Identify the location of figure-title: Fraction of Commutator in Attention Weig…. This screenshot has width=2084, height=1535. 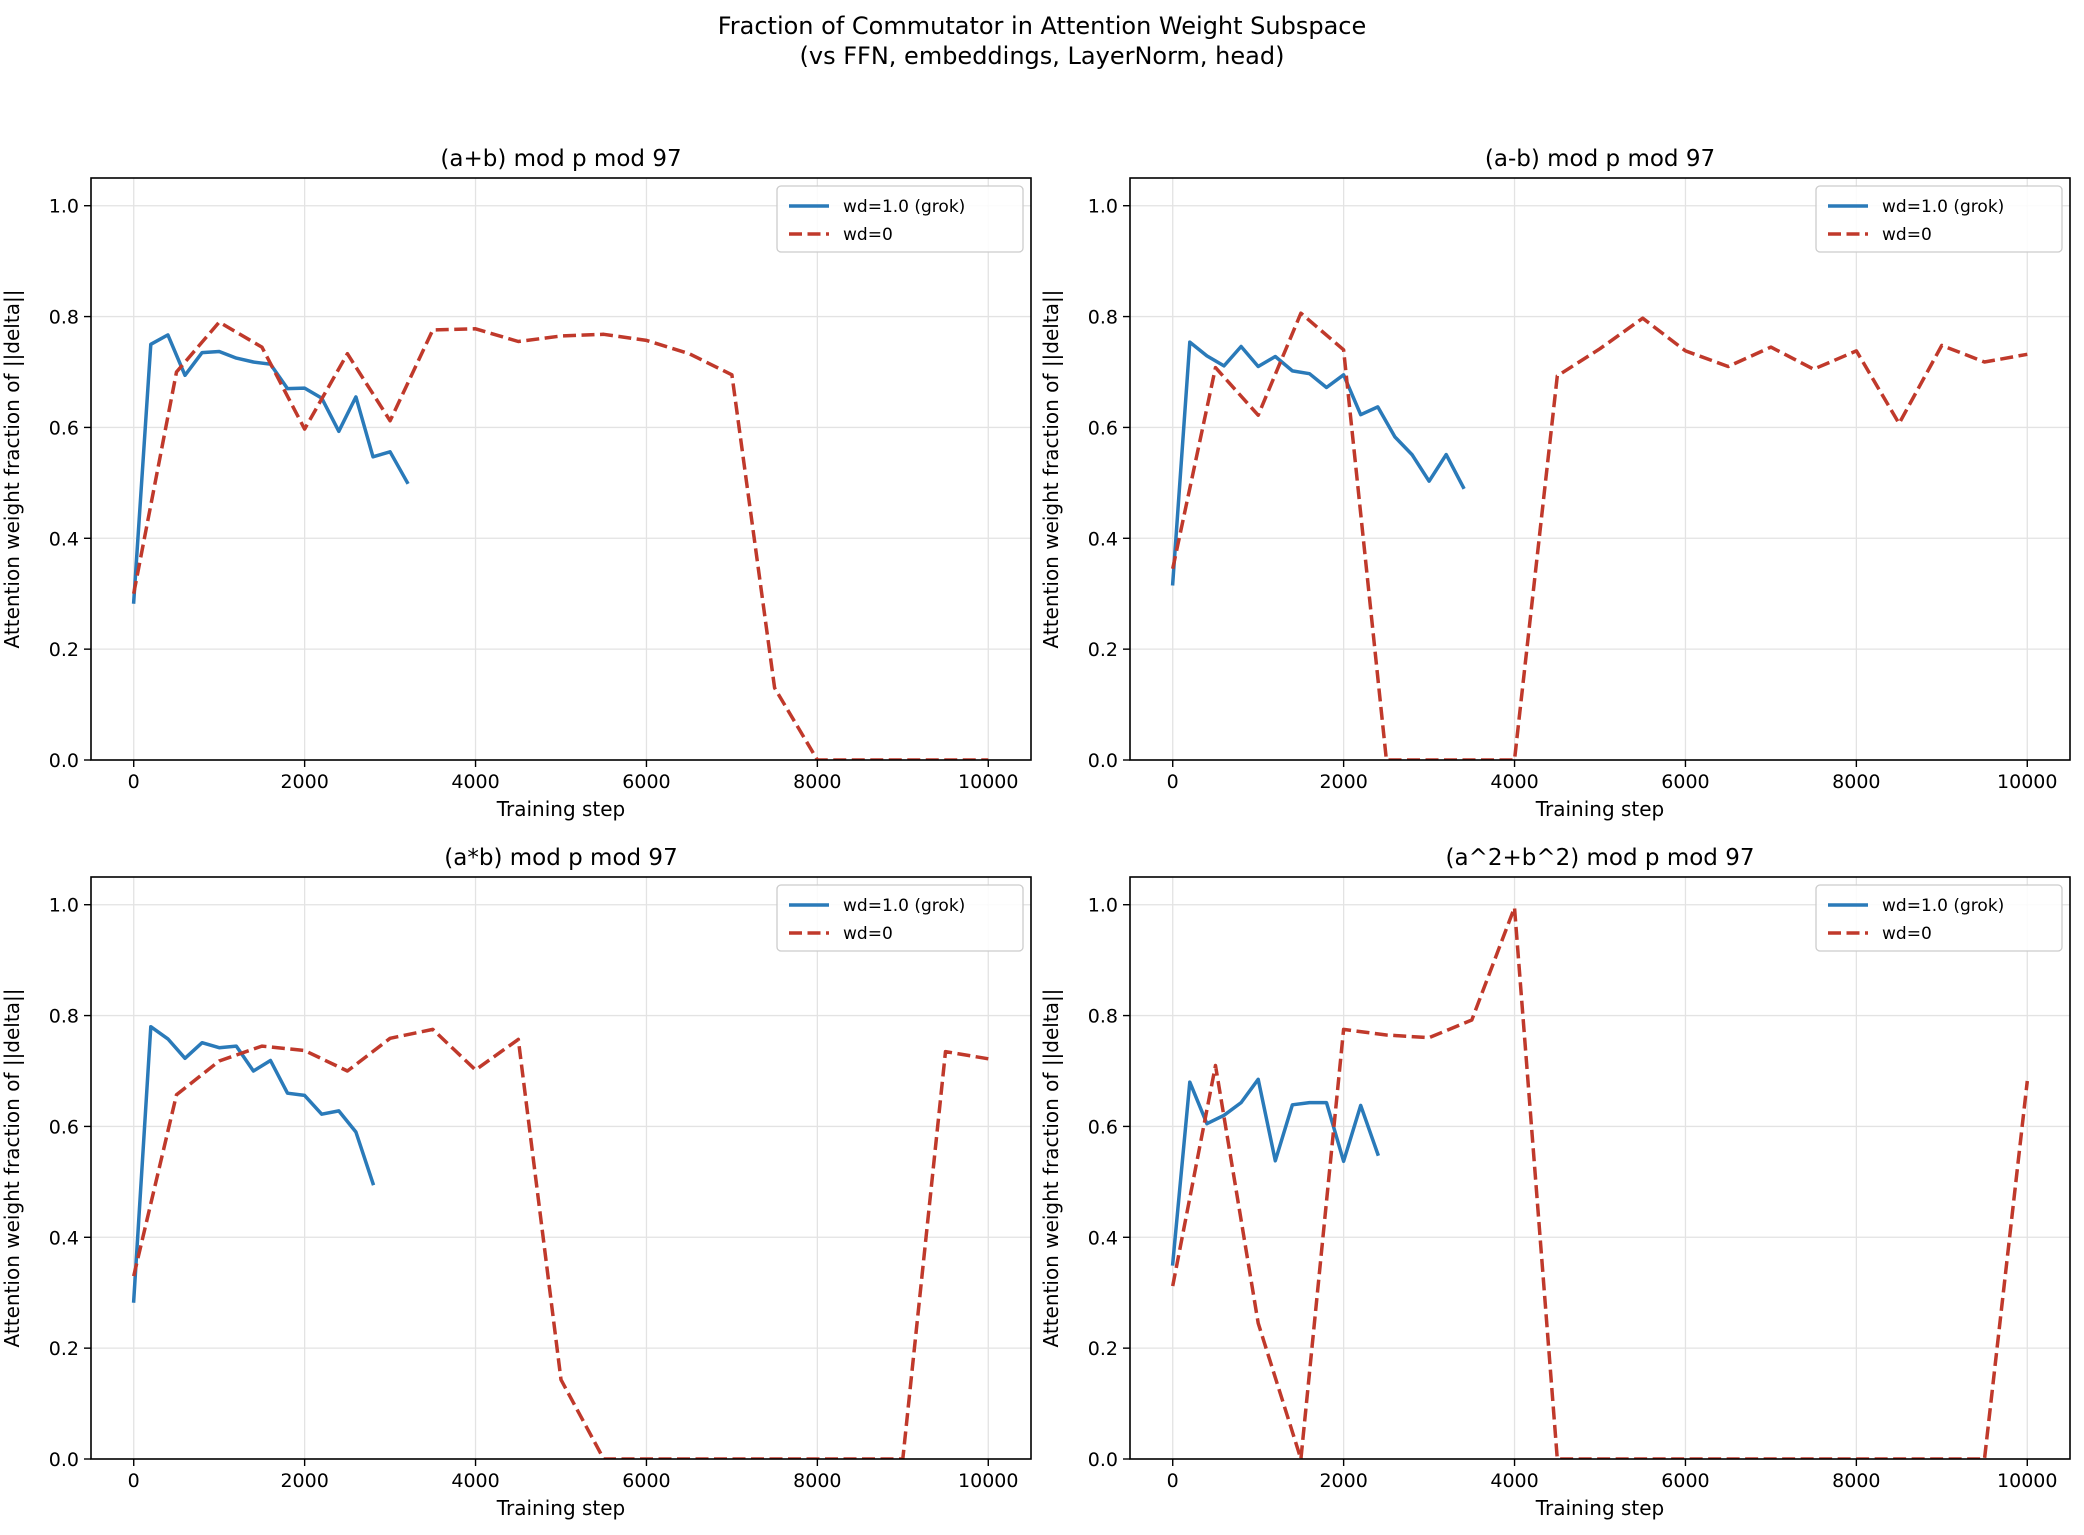
(1042, 26).